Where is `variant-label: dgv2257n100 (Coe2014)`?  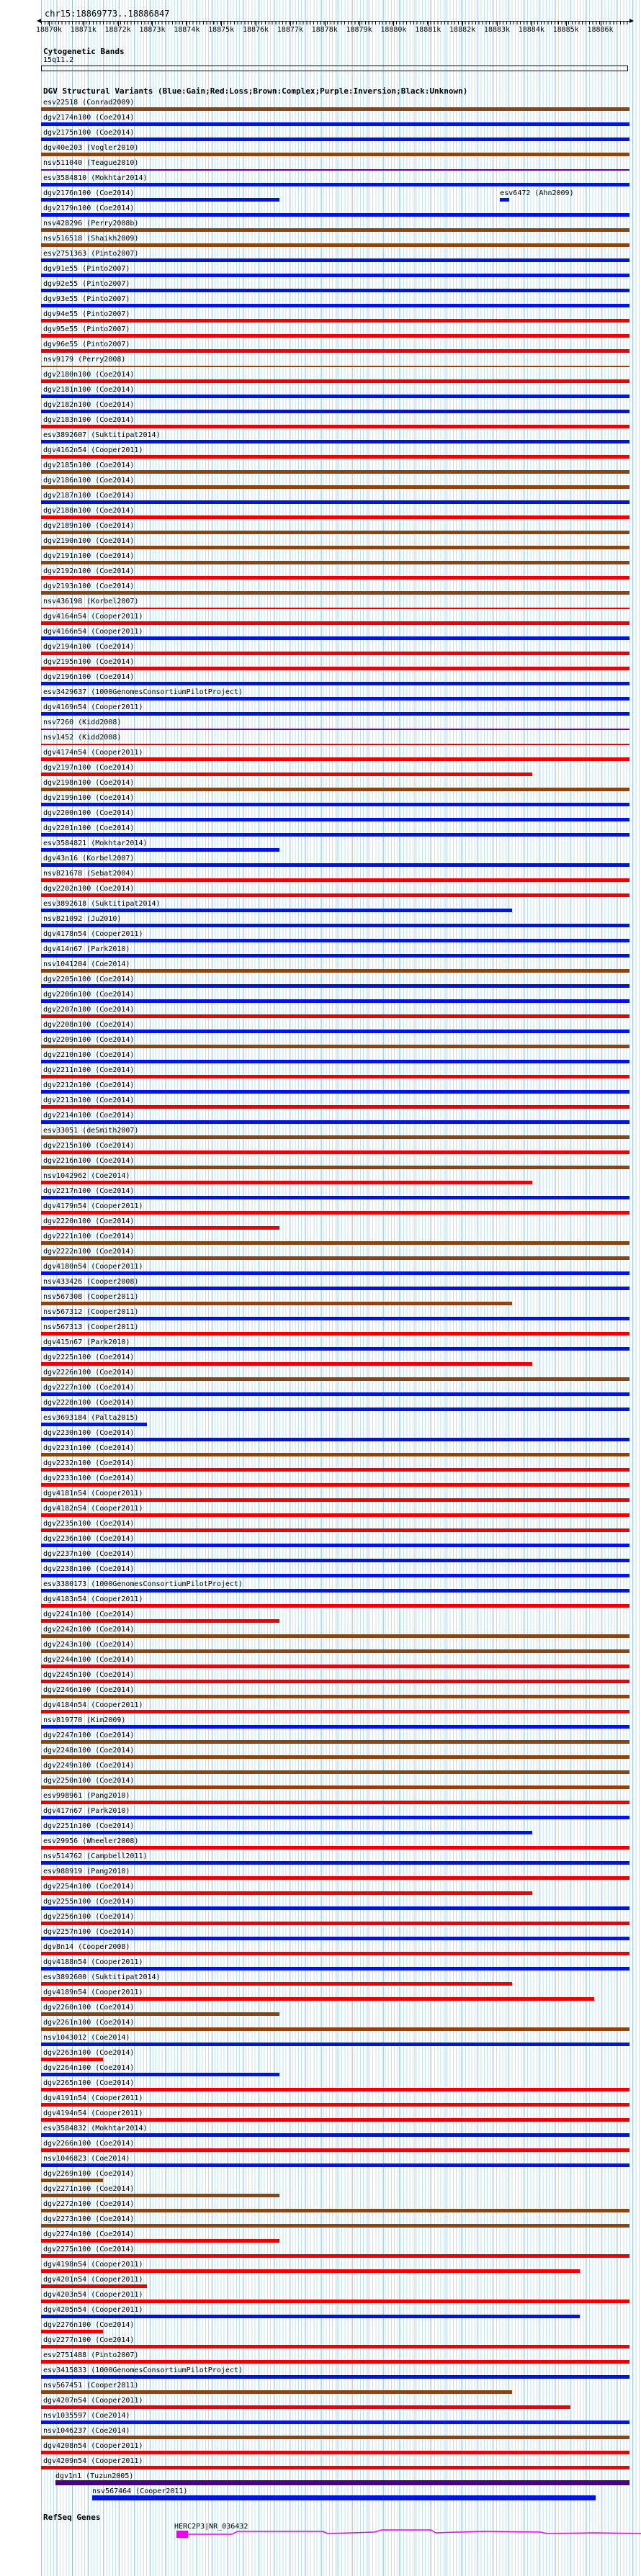
variant-label: dgv2257n100 (Coe2014) is located at coordinates (89, 1932).